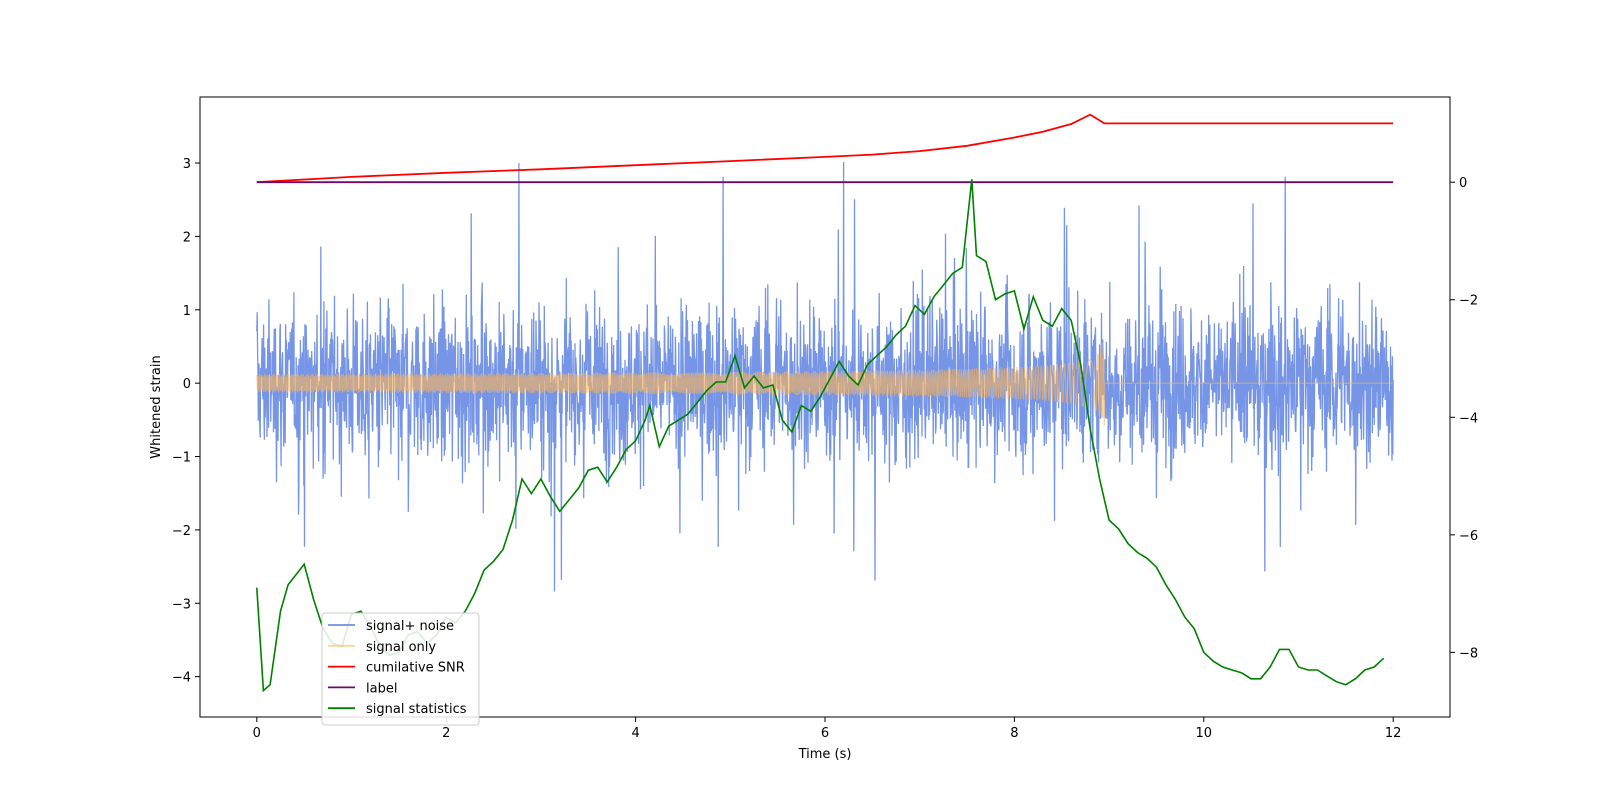 Image resolution: width=1600 pixels, height=804 pixels. Describe the element at coordinates (187, 237) in the screenshot. I see `y-tick-label-left: 2` at that location.